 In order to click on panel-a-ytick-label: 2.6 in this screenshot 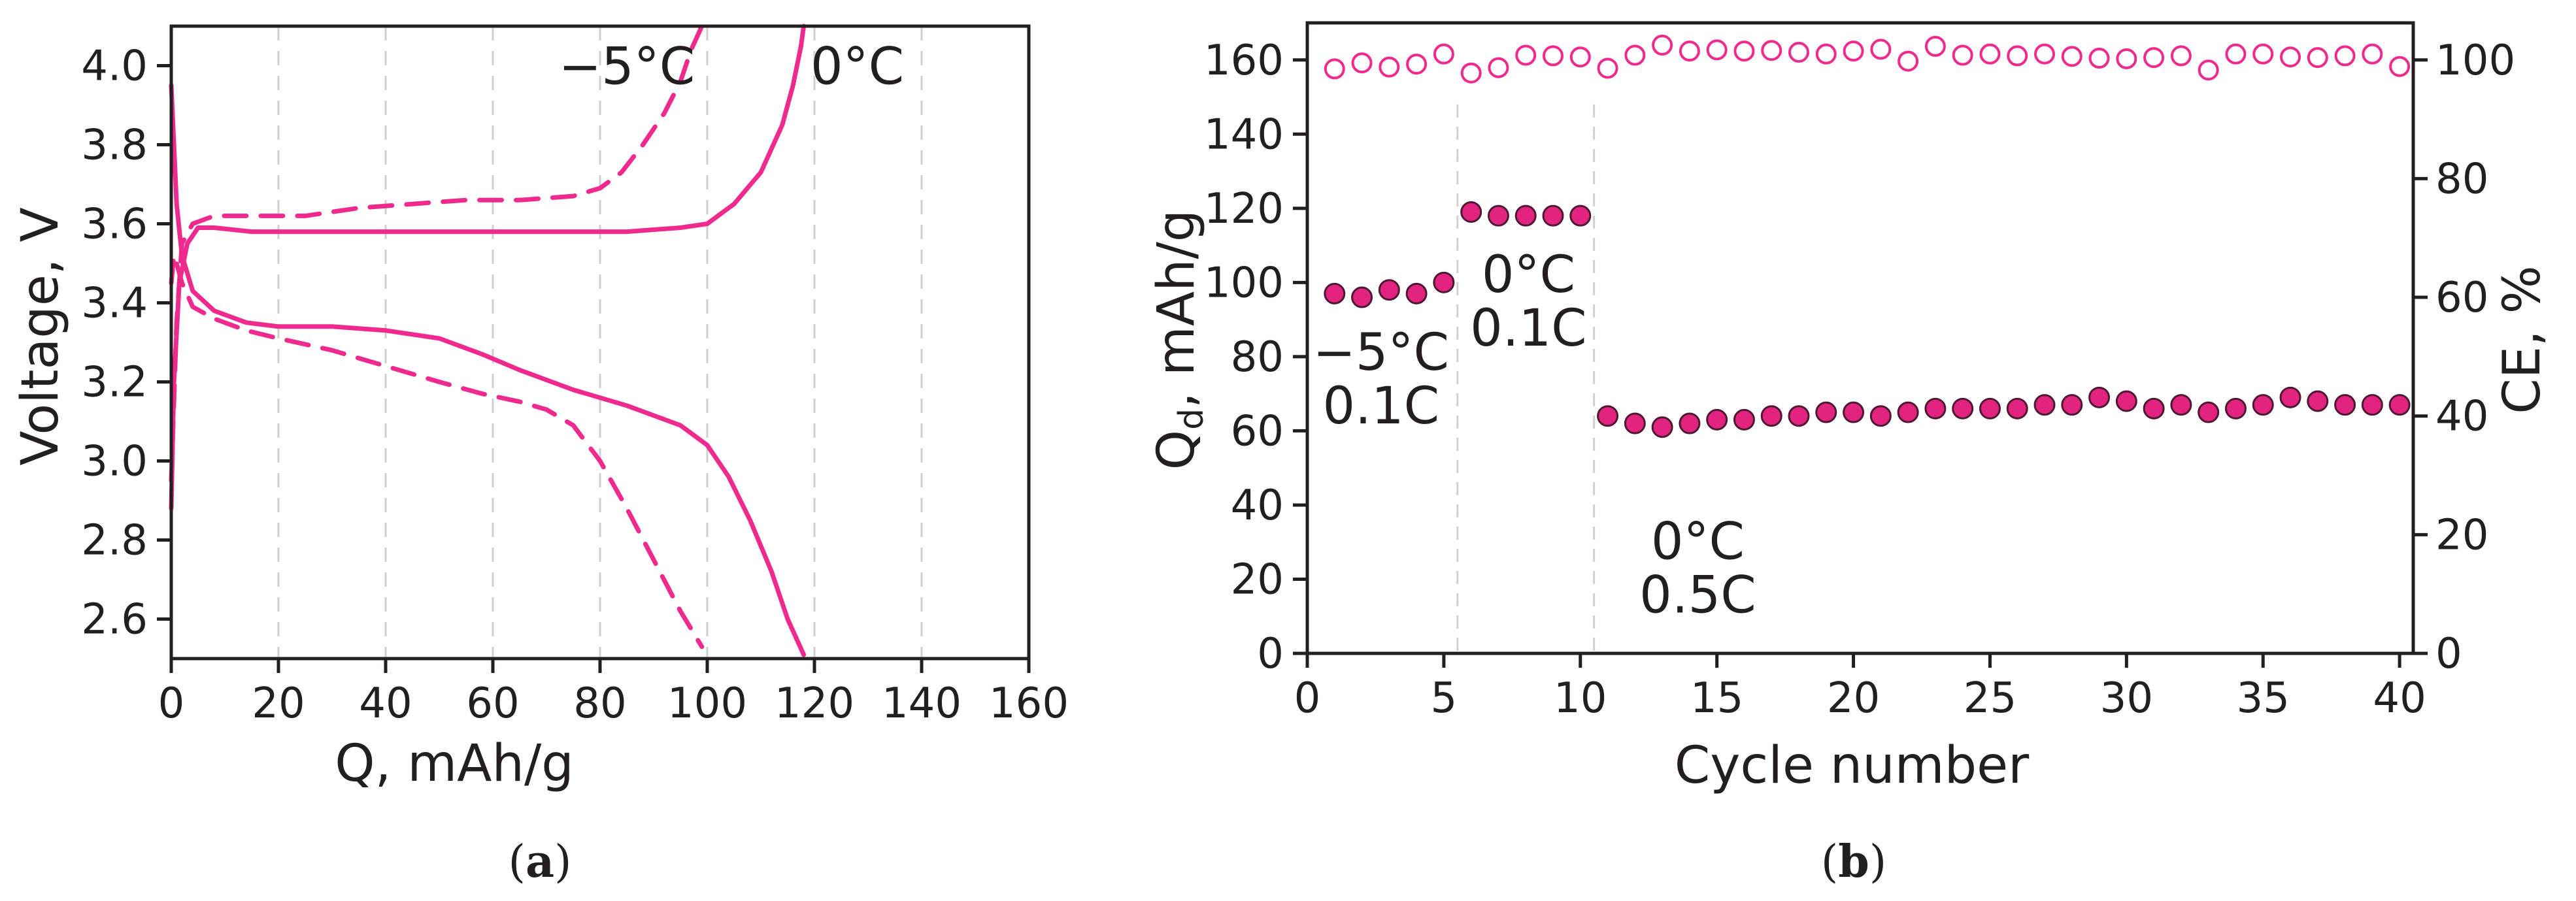, I will do `click(115, 620)`.